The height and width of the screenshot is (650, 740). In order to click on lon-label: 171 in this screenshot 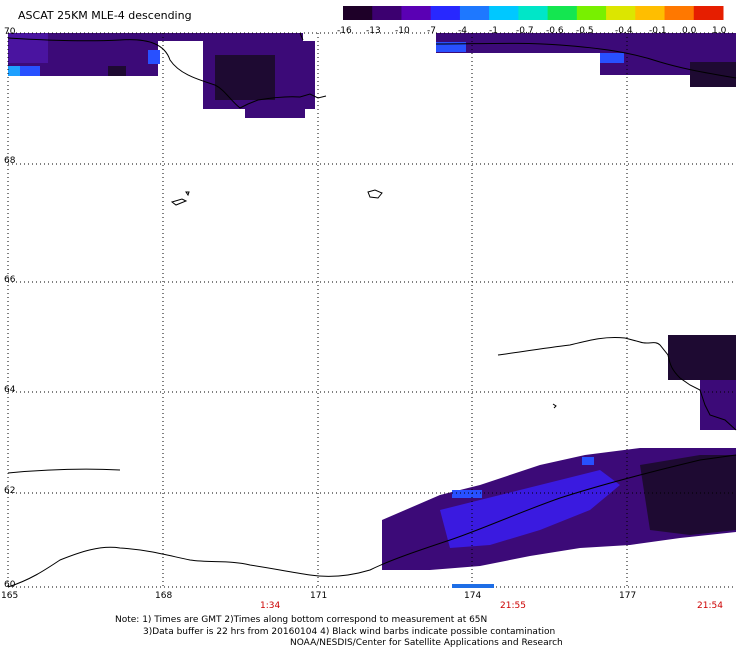, I will do `click(319, 596)`.